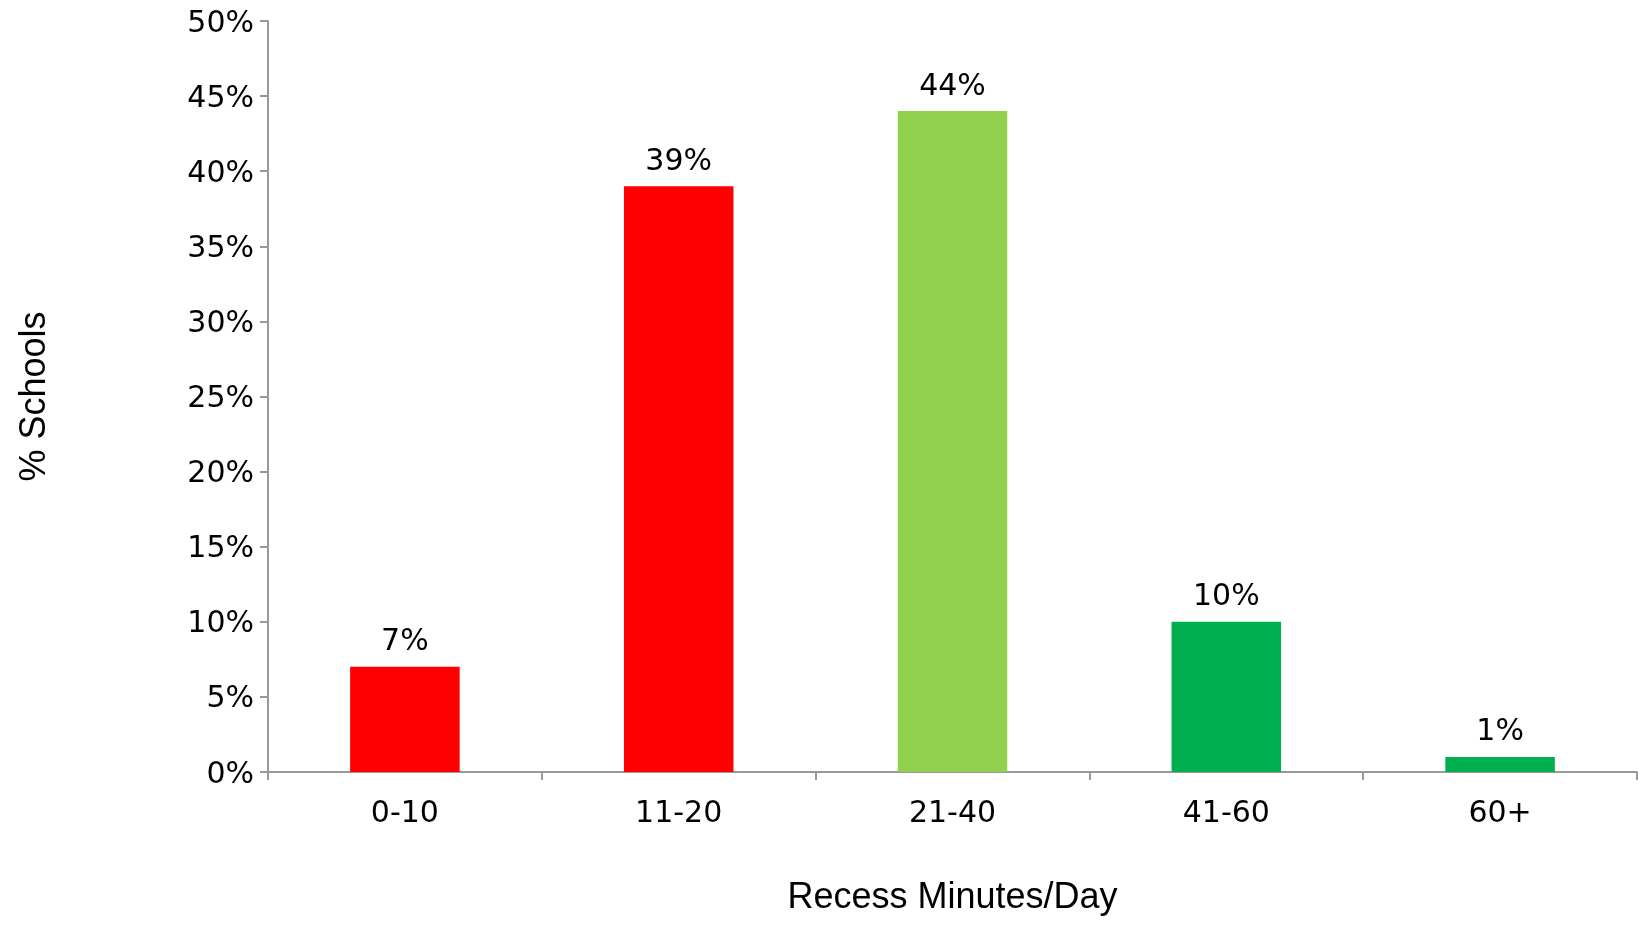 The width and height of the screenshot is (1639, 939). I want to click on data-label: 10%, so click(1226, 595).